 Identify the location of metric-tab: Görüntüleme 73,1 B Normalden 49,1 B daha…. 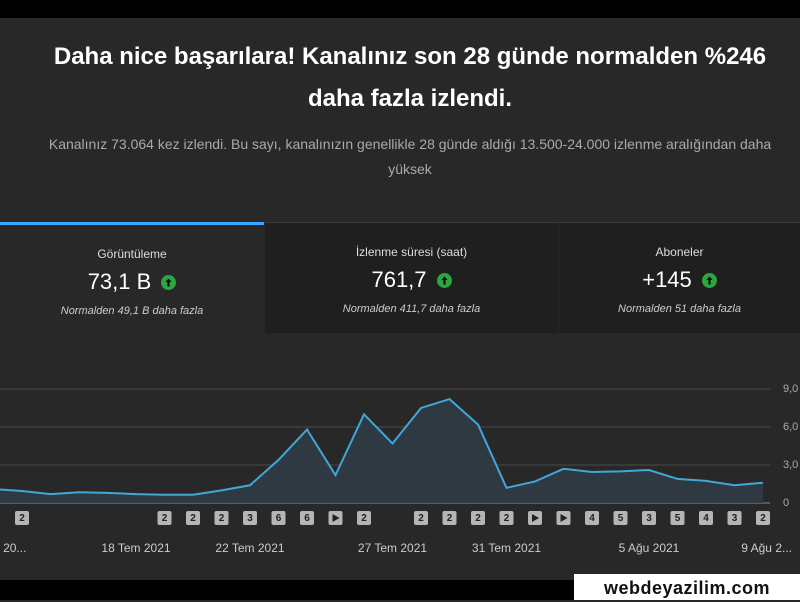
(132, 277).